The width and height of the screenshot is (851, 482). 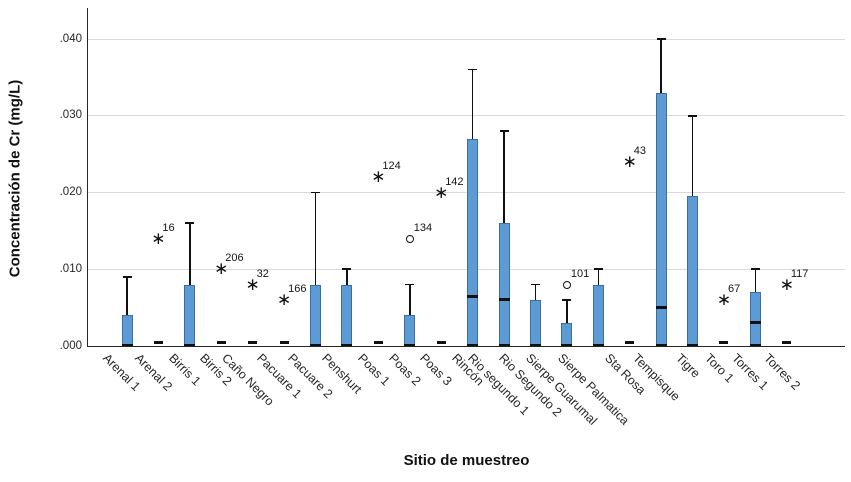 What do you see at coordinates (719, 368) in the screenshot?
I see `x-tick-label: Toro 1` at bounding box center [719, 368].